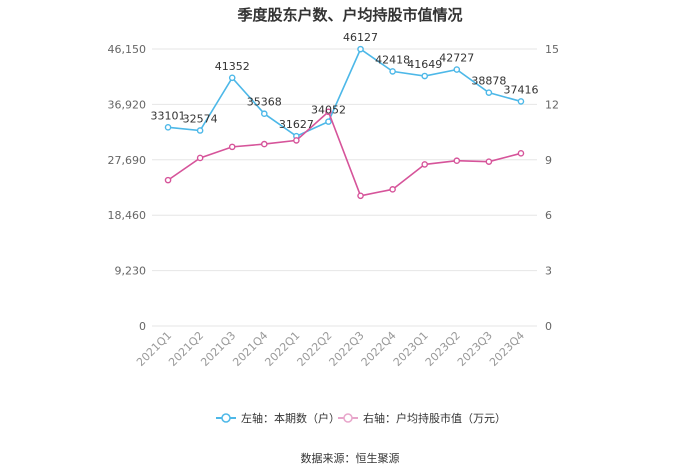 Image resolution: width=700 pixels, height=474 pixels. I want to click on left-axis-tick-label: 36,920, so click(127, 104).